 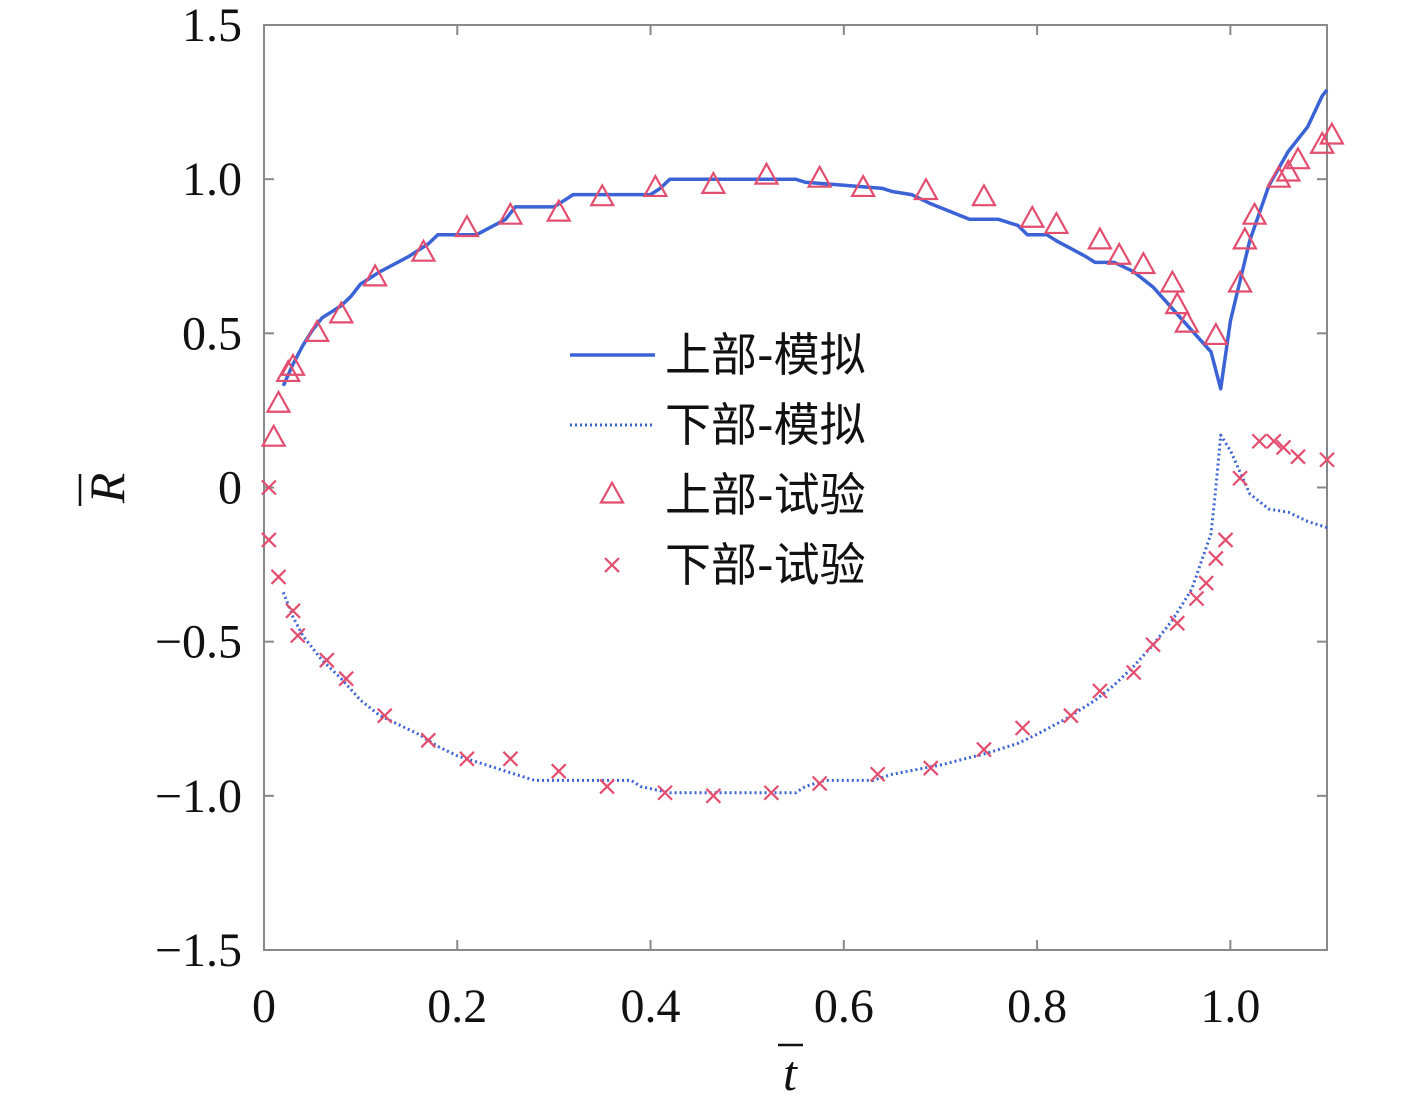 What do you see at coordinates (612, 492) in the screenshot?
I see `legend-swatch-triangle` at bounding box center [612, 492].